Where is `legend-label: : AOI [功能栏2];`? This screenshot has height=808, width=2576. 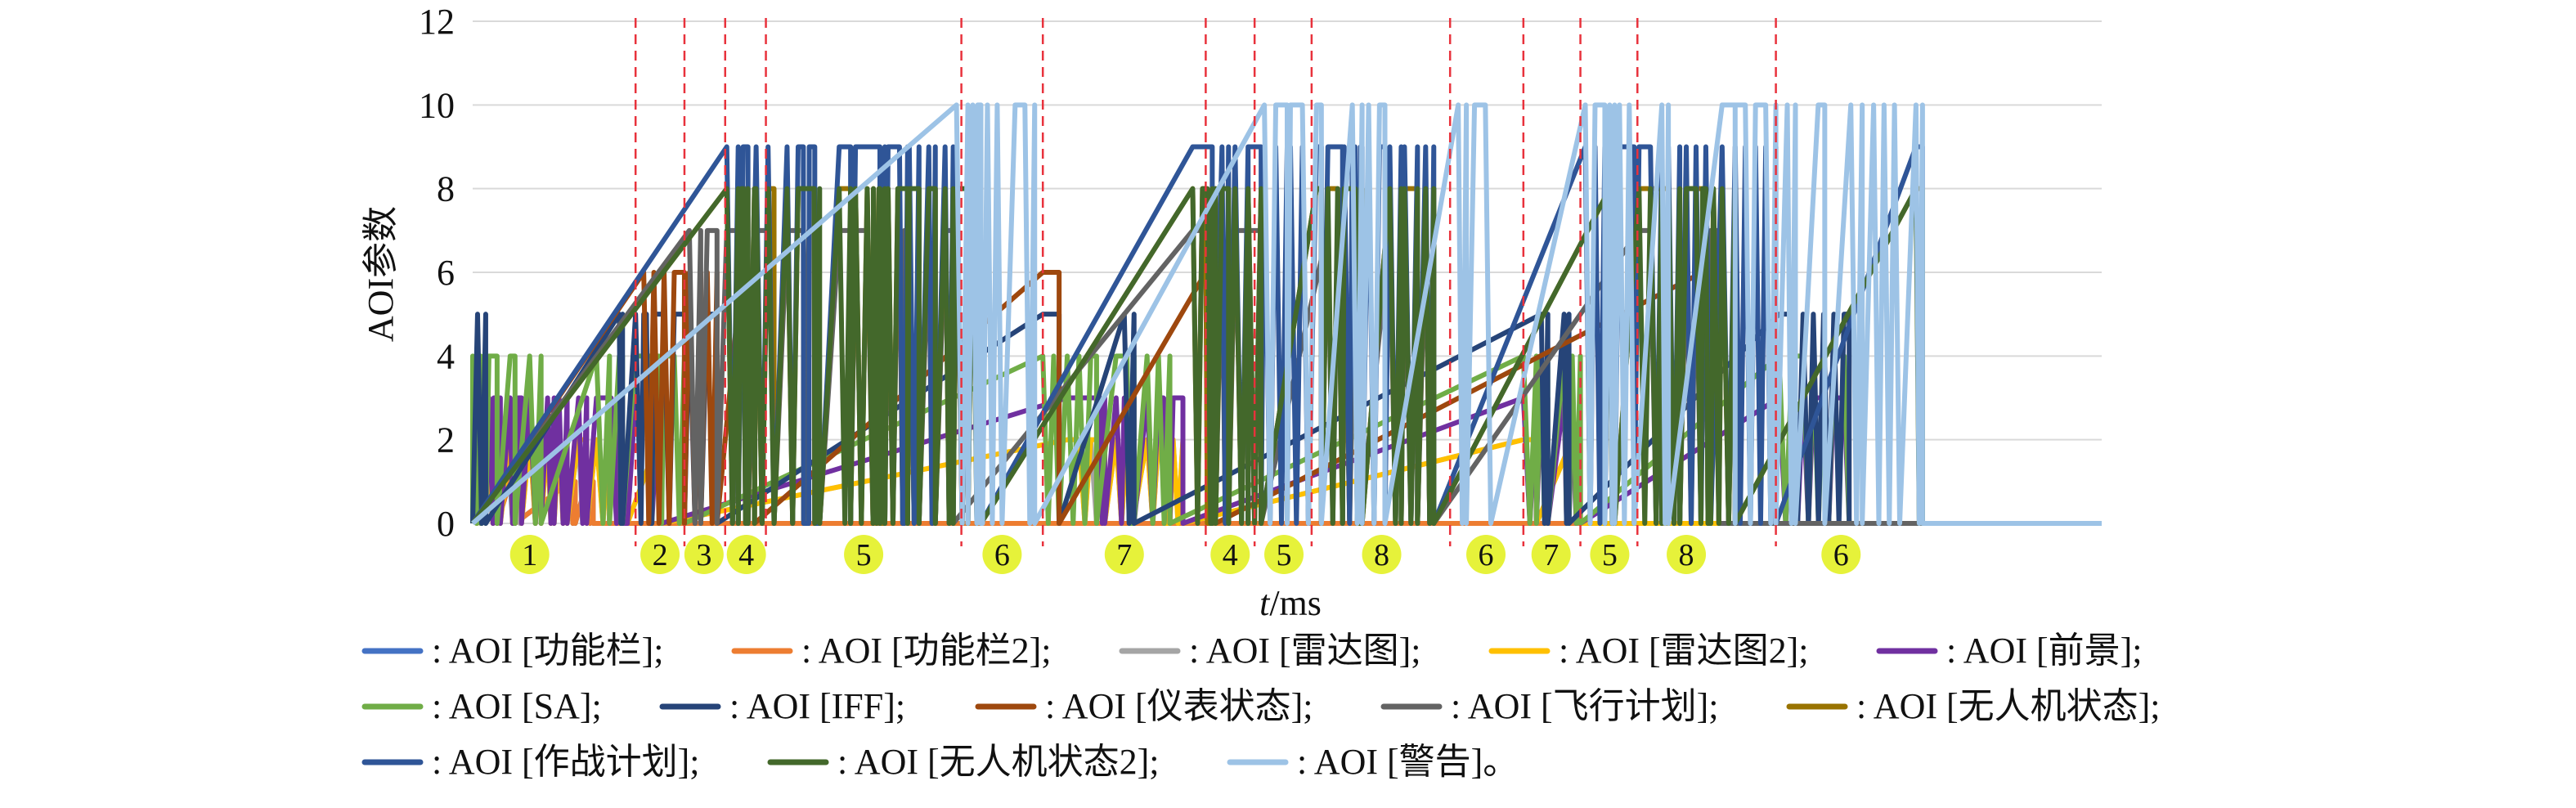
legend-label: : AOI [功能栏2]; is located at coordinates (927, 651).